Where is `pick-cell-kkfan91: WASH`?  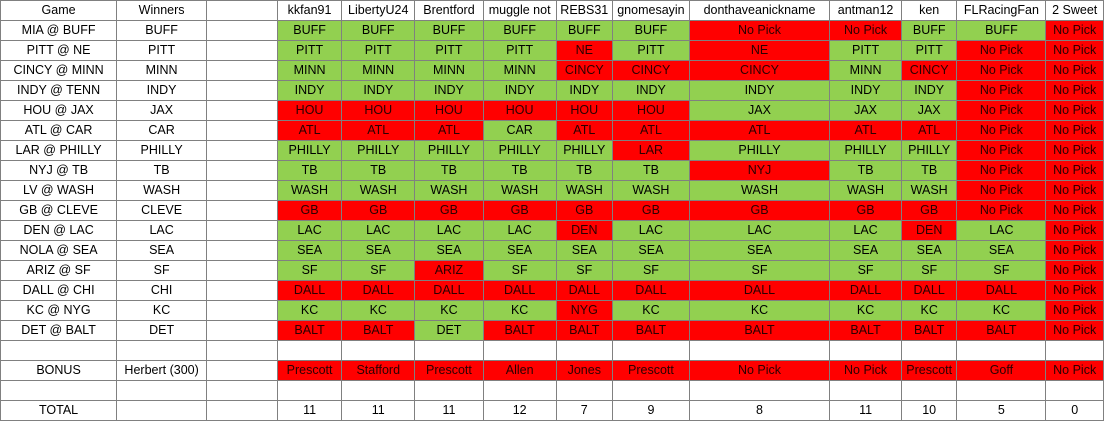 pick-cell-kkfan91: WASH is located at coordinates (309, 190).